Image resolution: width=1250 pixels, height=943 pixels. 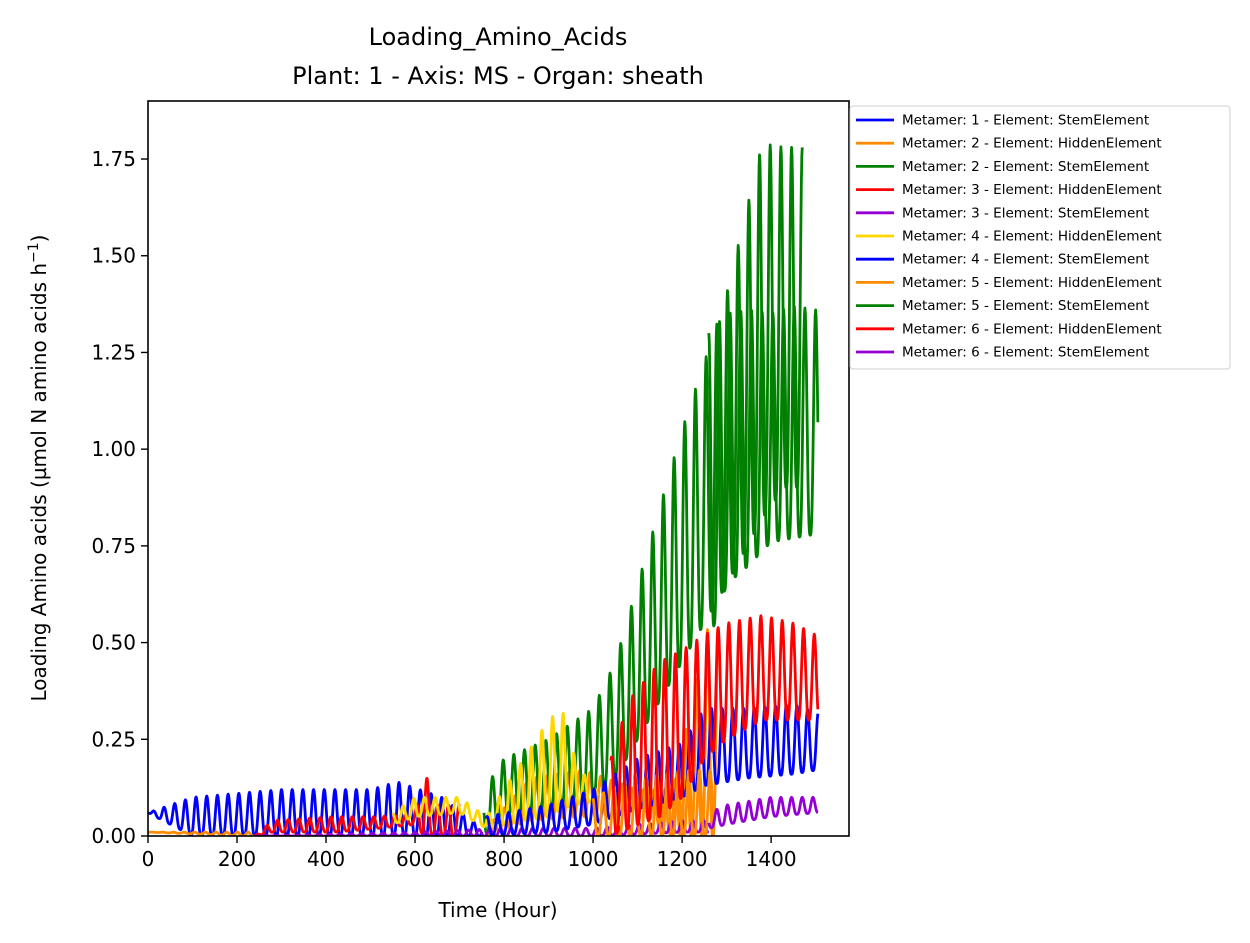 I want to click on y-axis-label-suffix: ), so click(x=39, y=239).